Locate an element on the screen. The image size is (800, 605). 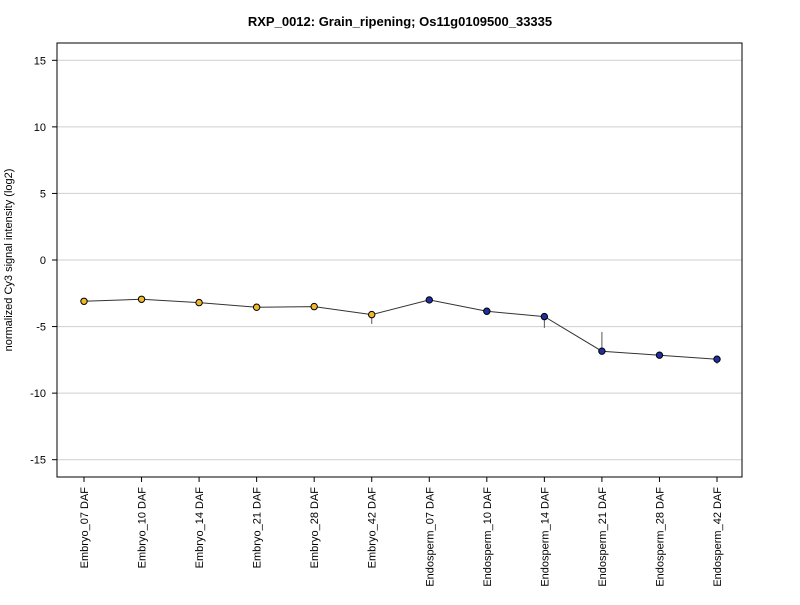
y-tick-label-3: 0 is located at coordinates (43, 261).